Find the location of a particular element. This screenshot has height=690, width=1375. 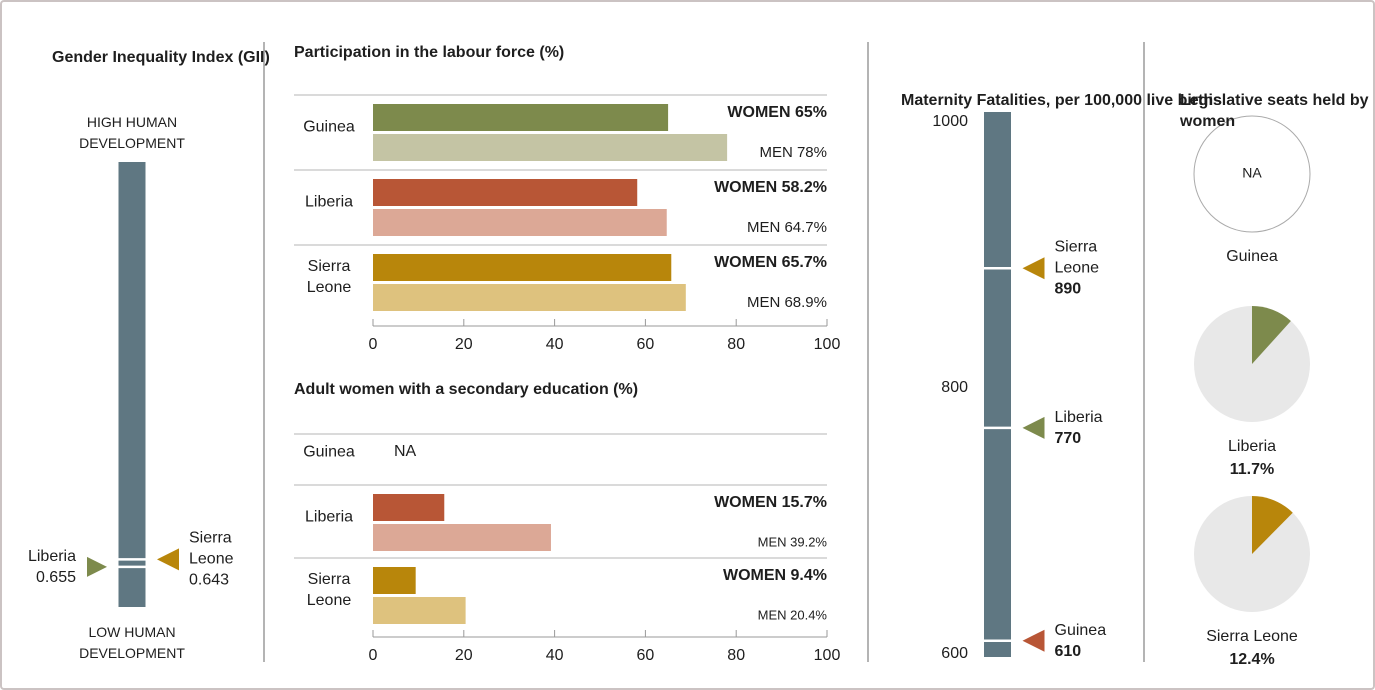

chart-title: Legislative seats held by women is located at coordinates (1274, 111).